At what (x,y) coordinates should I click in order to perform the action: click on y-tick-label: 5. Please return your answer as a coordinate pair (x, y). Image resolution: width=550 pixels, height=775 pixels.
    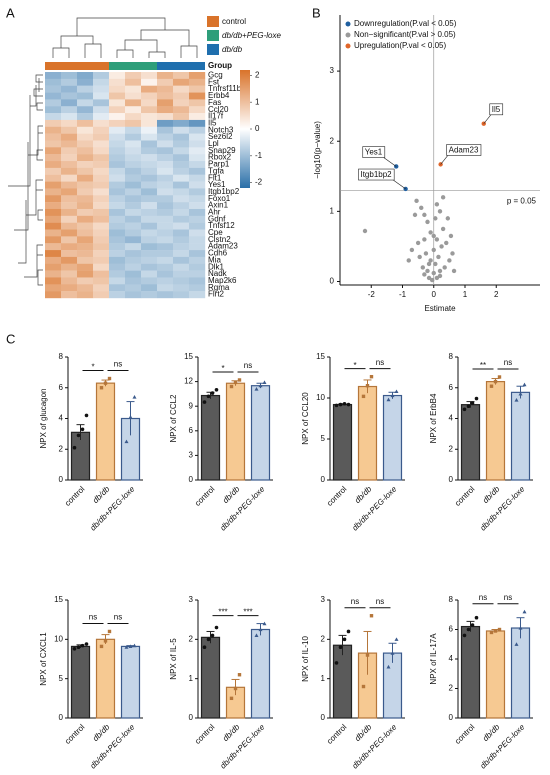
    Looking at the image, I should click on (61, 678).